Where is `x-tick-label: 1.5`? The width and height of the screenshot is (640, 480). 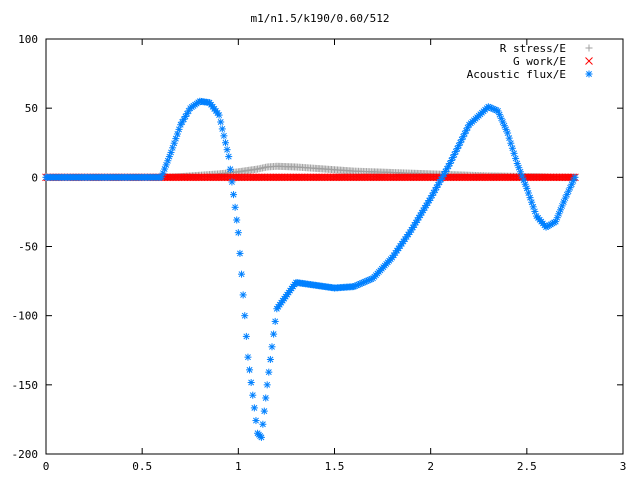
x-tick-label: 1.5 is located at coordinates (335, 466).